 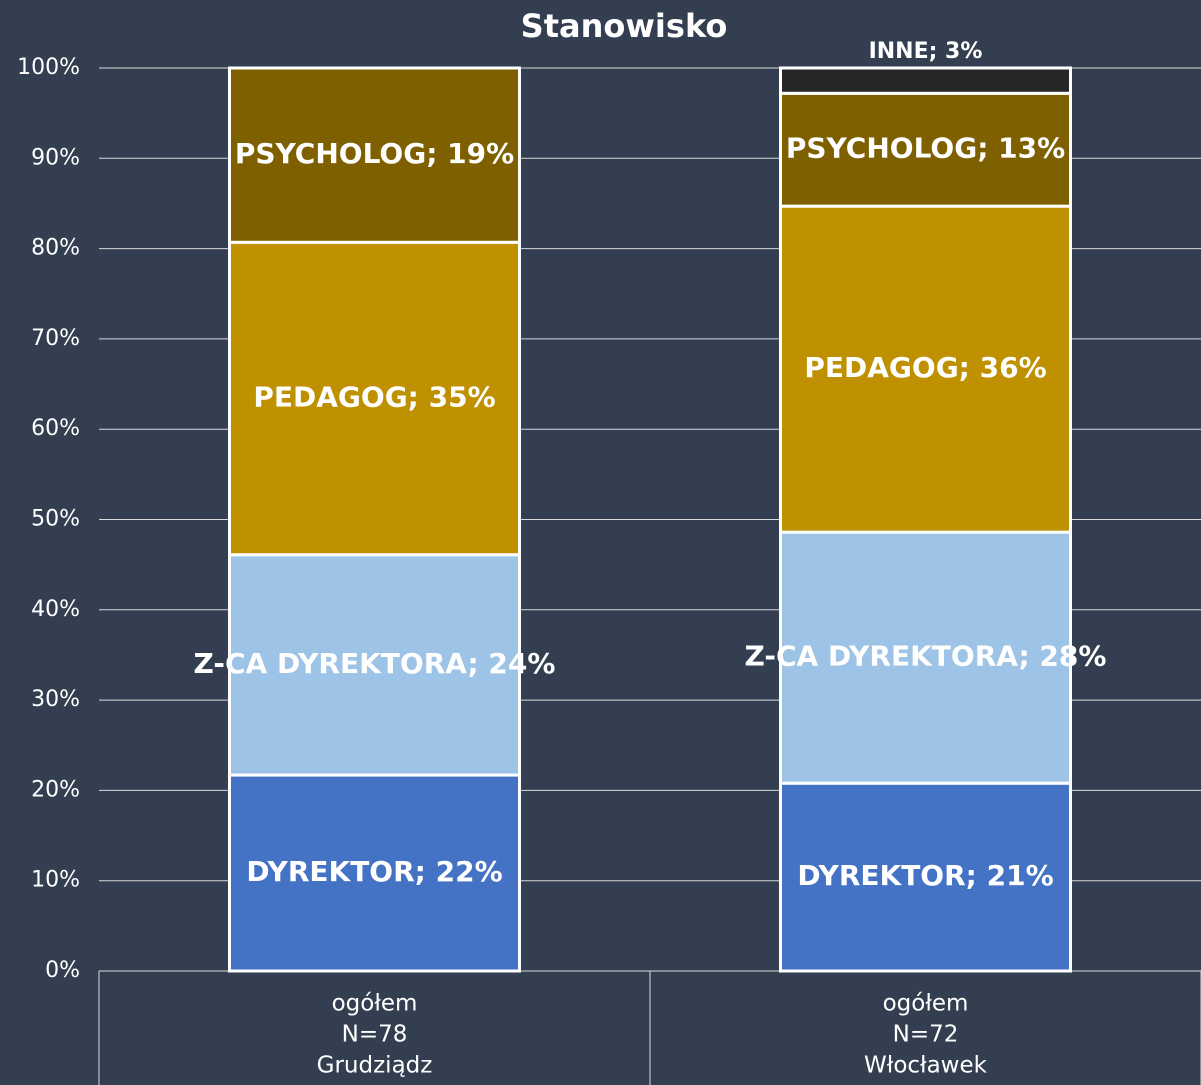 What do you see at coordinates (55, 699) in the screenshot?
I see `y-tick-label: 30%` at bounding box center [55, 699].